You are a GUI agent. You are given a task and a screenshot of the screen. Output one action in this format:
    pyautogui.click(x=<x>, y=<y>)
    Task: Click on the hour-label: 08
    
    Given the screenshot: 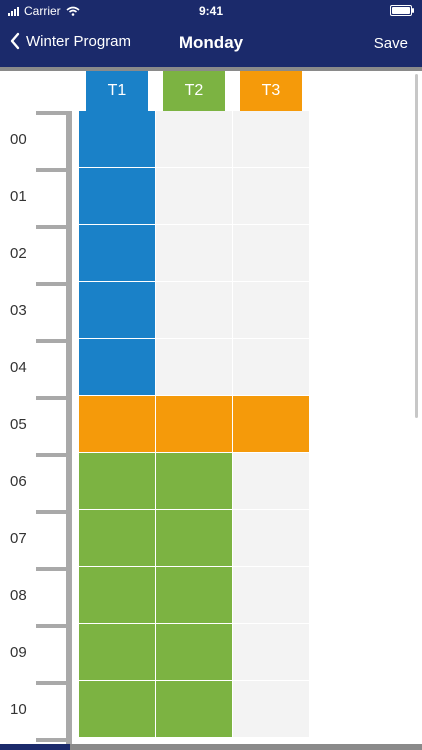 What is the action you would take?
    pyautogui.click(x=18, y=595)
    